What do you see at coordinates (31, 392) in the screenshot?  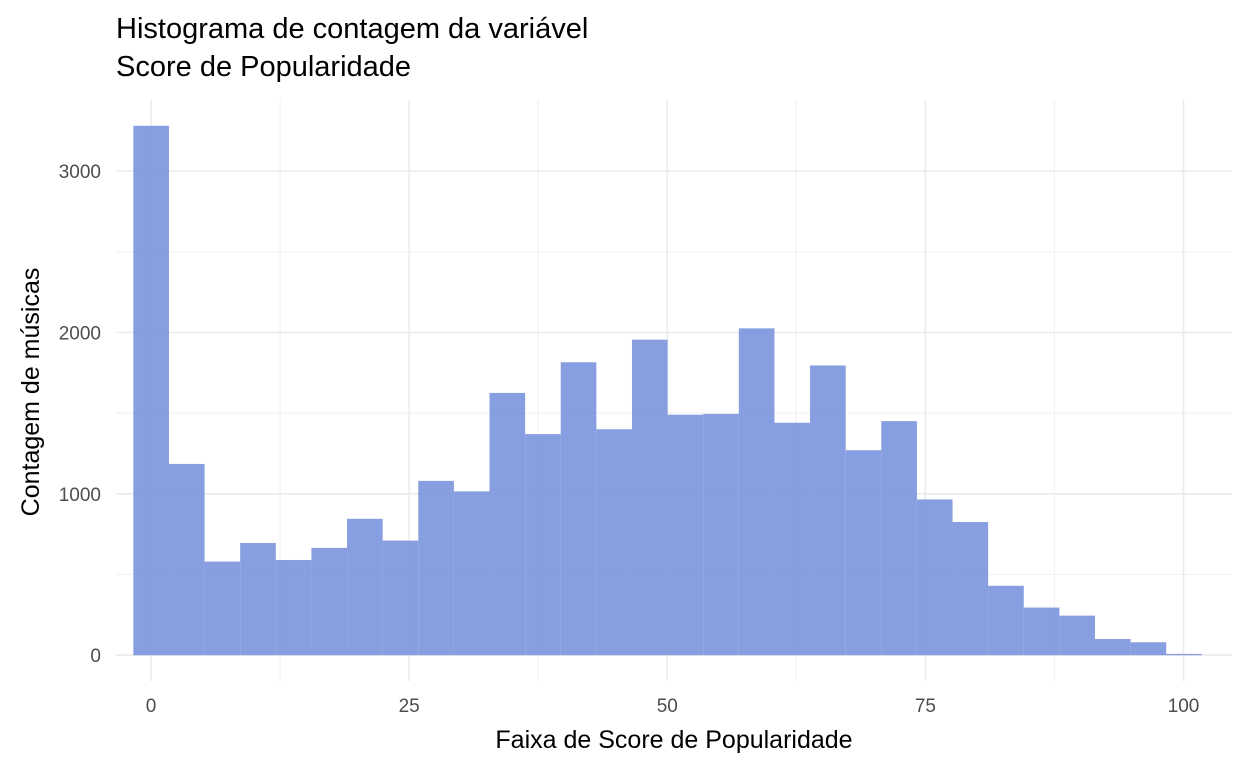 I see `y-axis-title: Contagem de músicas` at bounding box center [31, 392].